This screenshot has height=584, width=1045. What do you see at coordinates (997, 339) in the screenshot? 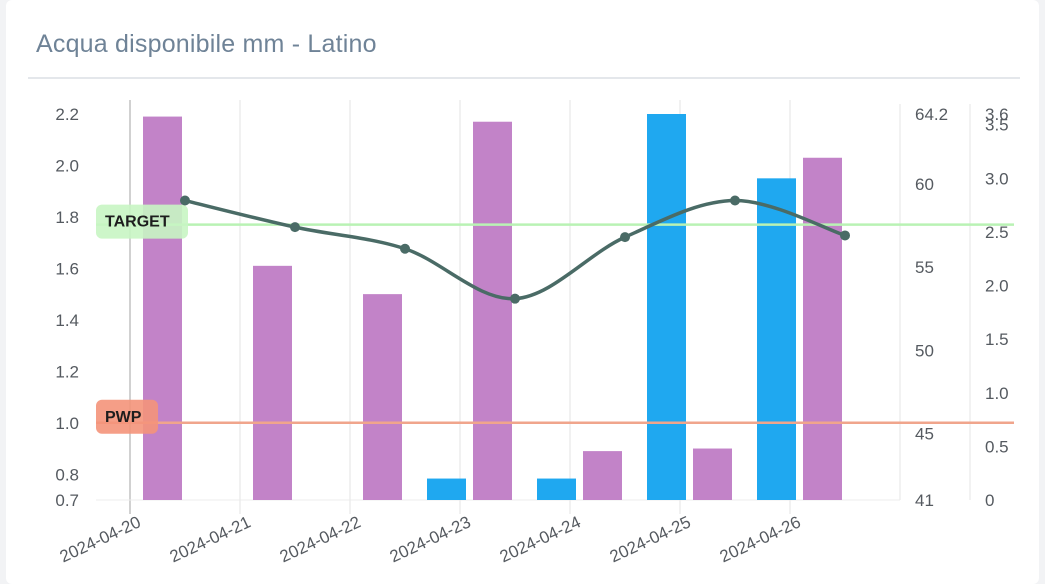
I see `y-axis-right-tick: 1.5` at bounding box center [997, 339].